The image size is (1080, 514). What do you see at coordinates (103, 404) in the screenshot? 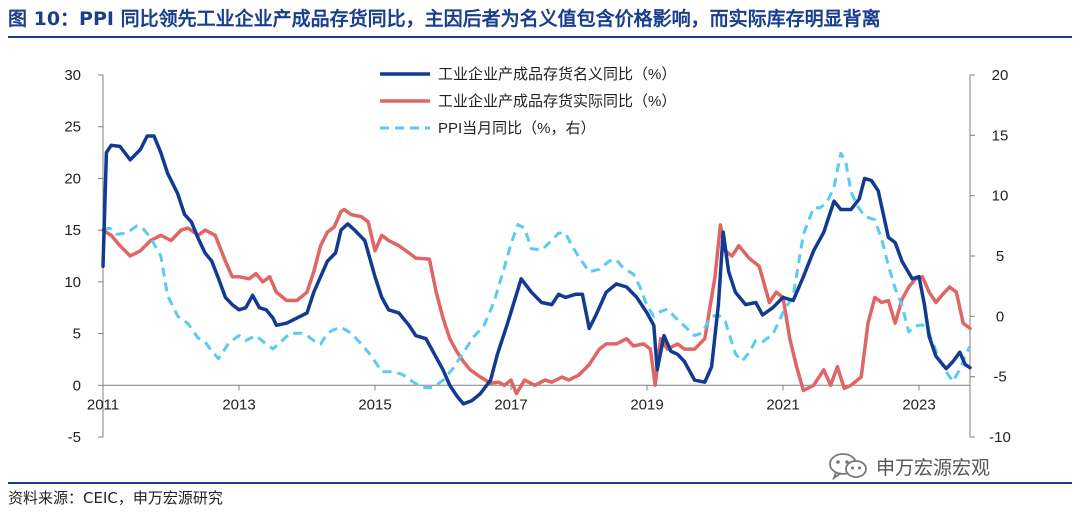
I see `x-tick-label: 2011` at bounding box center [103, 404].